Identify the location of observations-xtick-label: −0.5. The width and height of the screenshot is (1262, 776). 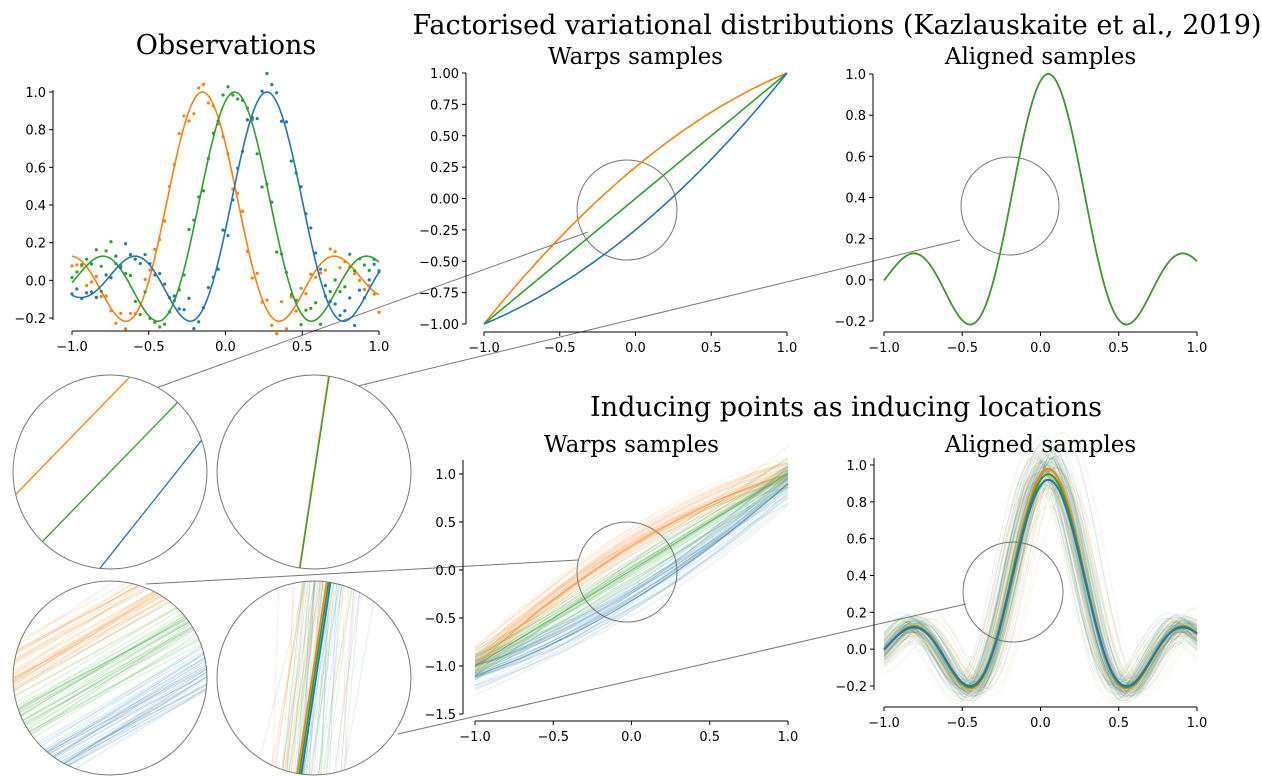
(149, 347).